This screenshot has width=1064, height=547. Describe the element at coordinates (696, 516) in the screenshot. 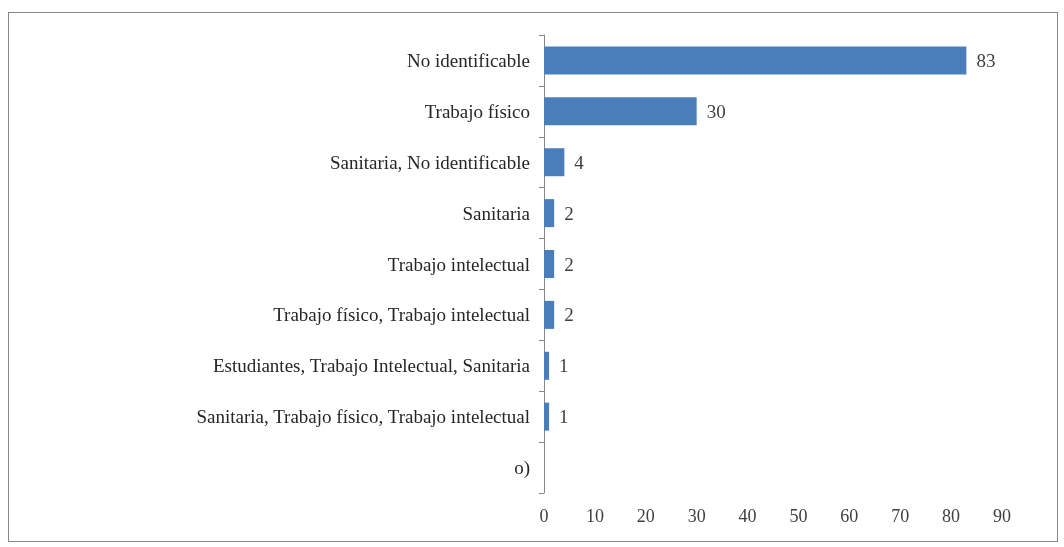

I see `x-tick-label: 30` at that location.